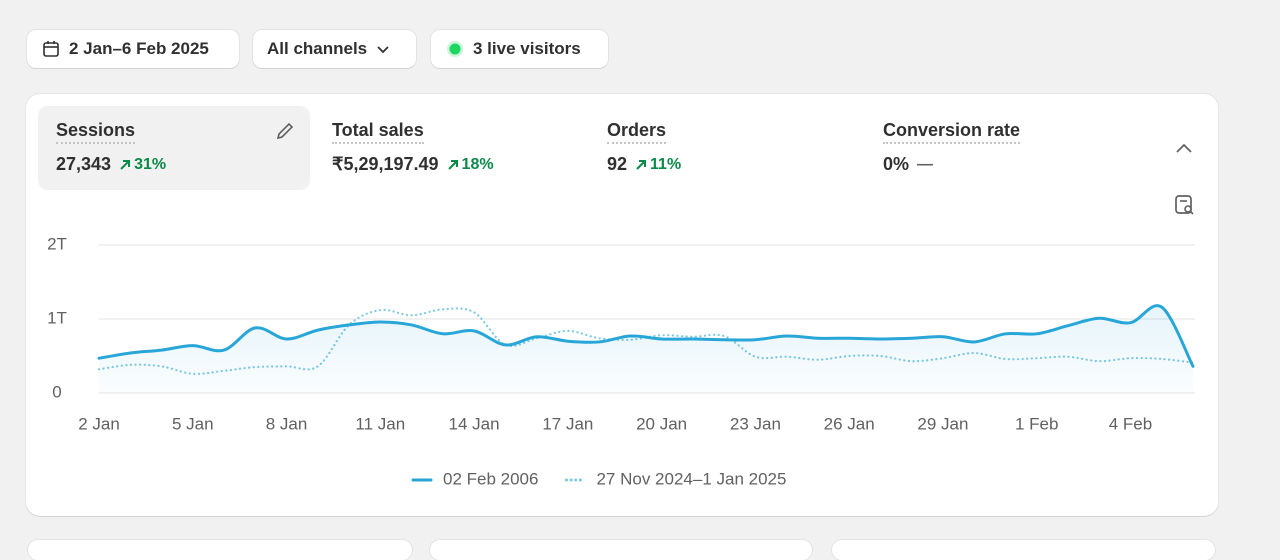  What do you see at coordinates (51, 49) in the screenshot?
I see `calendar-icon` at bounding box center [51, 49].